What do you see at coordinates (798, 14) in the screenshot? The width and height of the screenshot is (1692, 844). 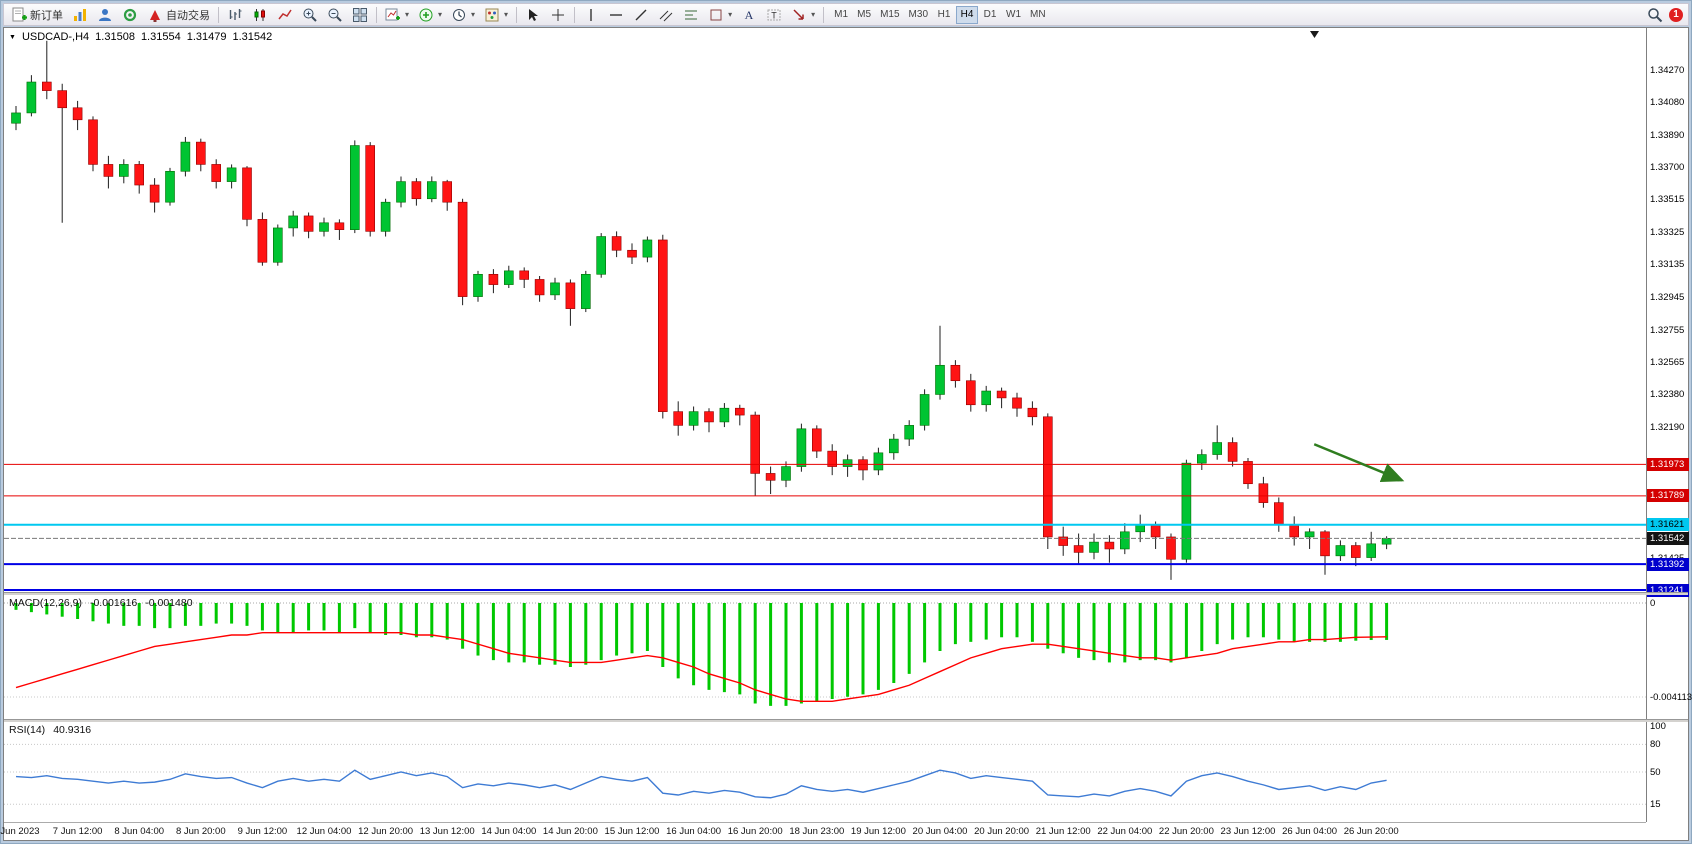 I see `arrow-objects-icon` at bounding box center [798, 14].